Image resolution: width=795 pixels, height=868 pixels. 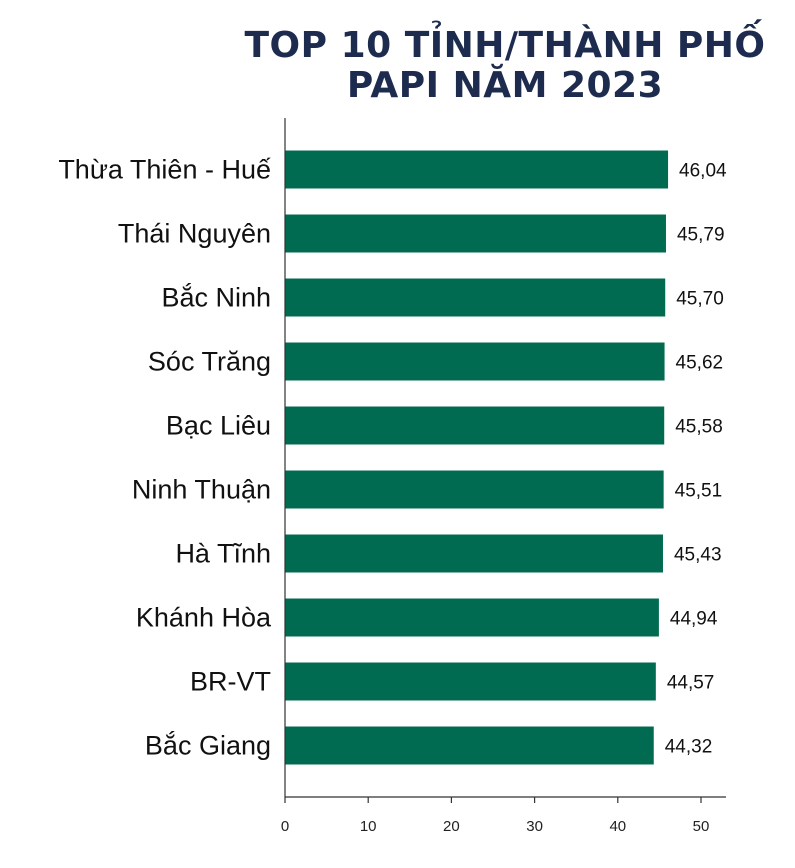 What do you see at coordinates (617, 826) in the screenshot?
I see `x-tick-label: 40` at bounding box center [617, 826].